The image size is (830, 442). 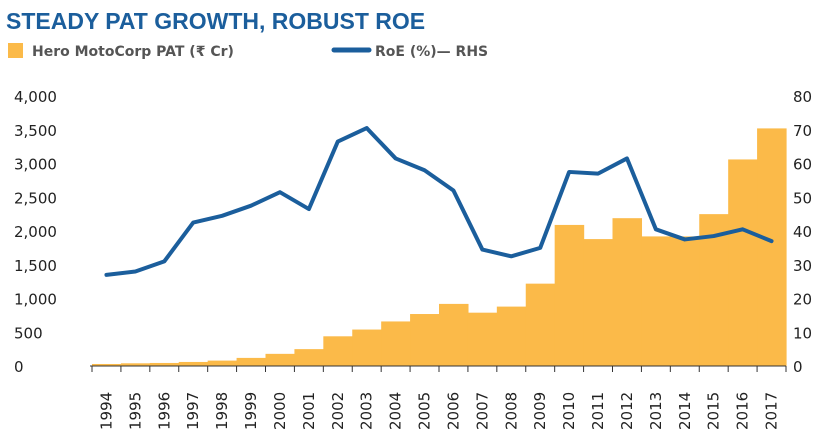 What do you see at coordinates (133, 52) in the screenshot?
I see `legend-label-pat: Hero MotoCorp PAT (₹ Cr)` at bounding box center [133, 52].